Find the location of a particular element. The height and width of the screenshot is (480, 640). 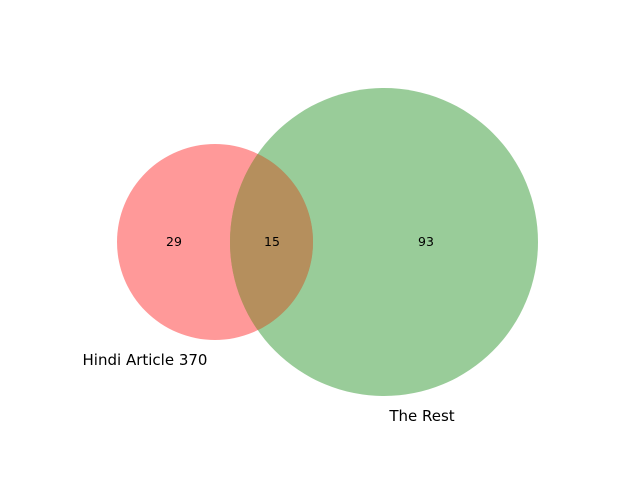

set-b-label: The Rest is located at coordinates (421, 416).